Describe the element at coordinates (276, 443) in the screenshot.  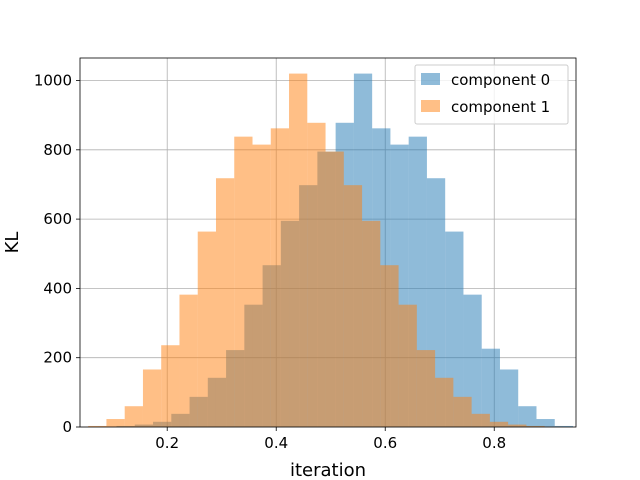
I see `x-tick-label: 0.4` at that location.